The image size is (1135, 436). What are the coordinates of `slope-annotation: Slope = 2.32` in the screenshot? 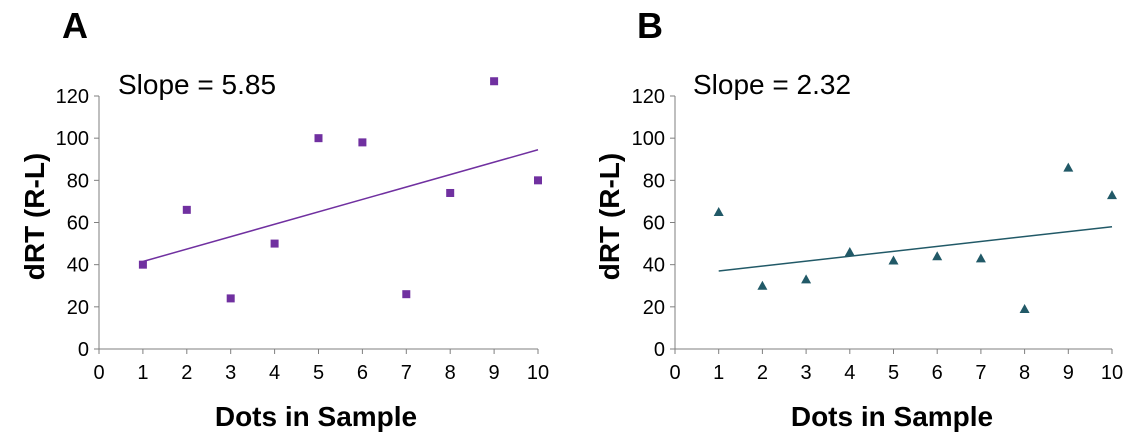 It's located at (772, 84).